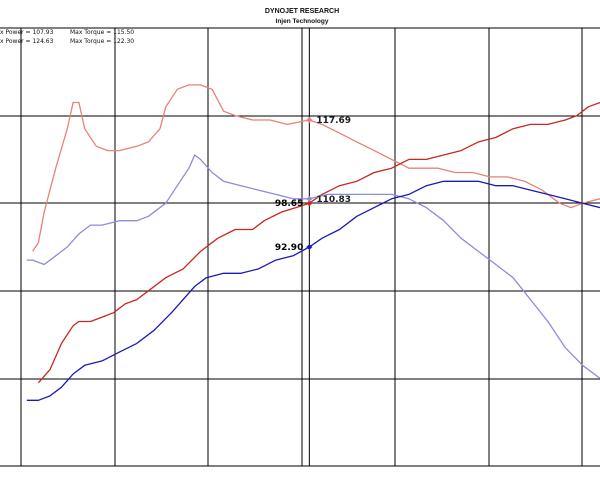 This screenshot has width=600, height=479. I want to click on value-label-torque_run2: 117.69, so click(333, 121).